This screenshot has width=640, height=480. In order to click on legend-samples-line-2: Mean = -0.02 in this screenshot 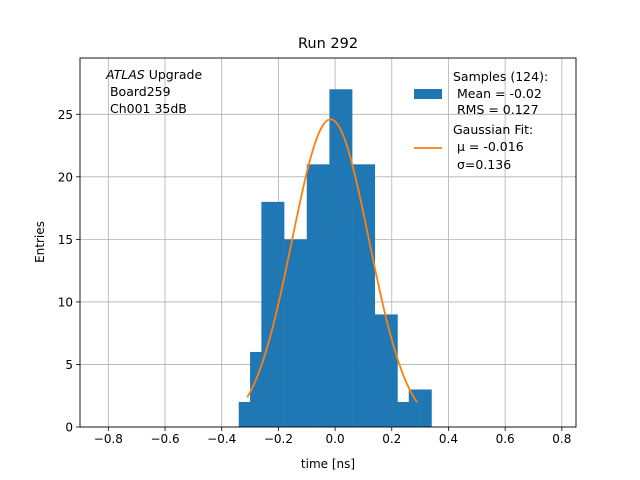, I will do `click(497, 93)`.